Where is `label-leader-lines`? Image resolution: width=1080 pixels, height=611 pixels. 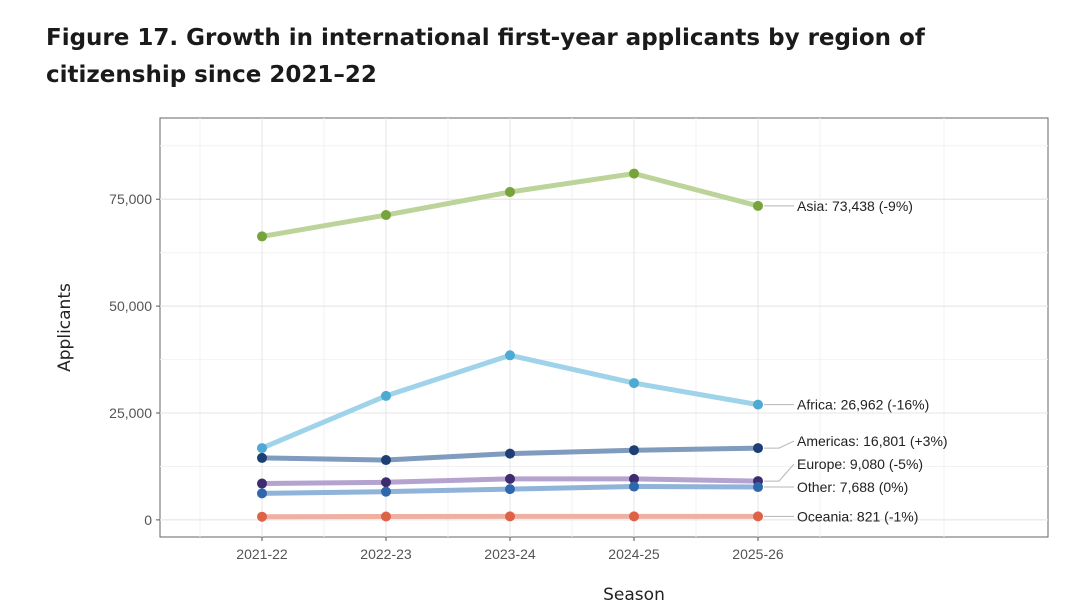
label-leader-lines is located at coordinates (779, 361).